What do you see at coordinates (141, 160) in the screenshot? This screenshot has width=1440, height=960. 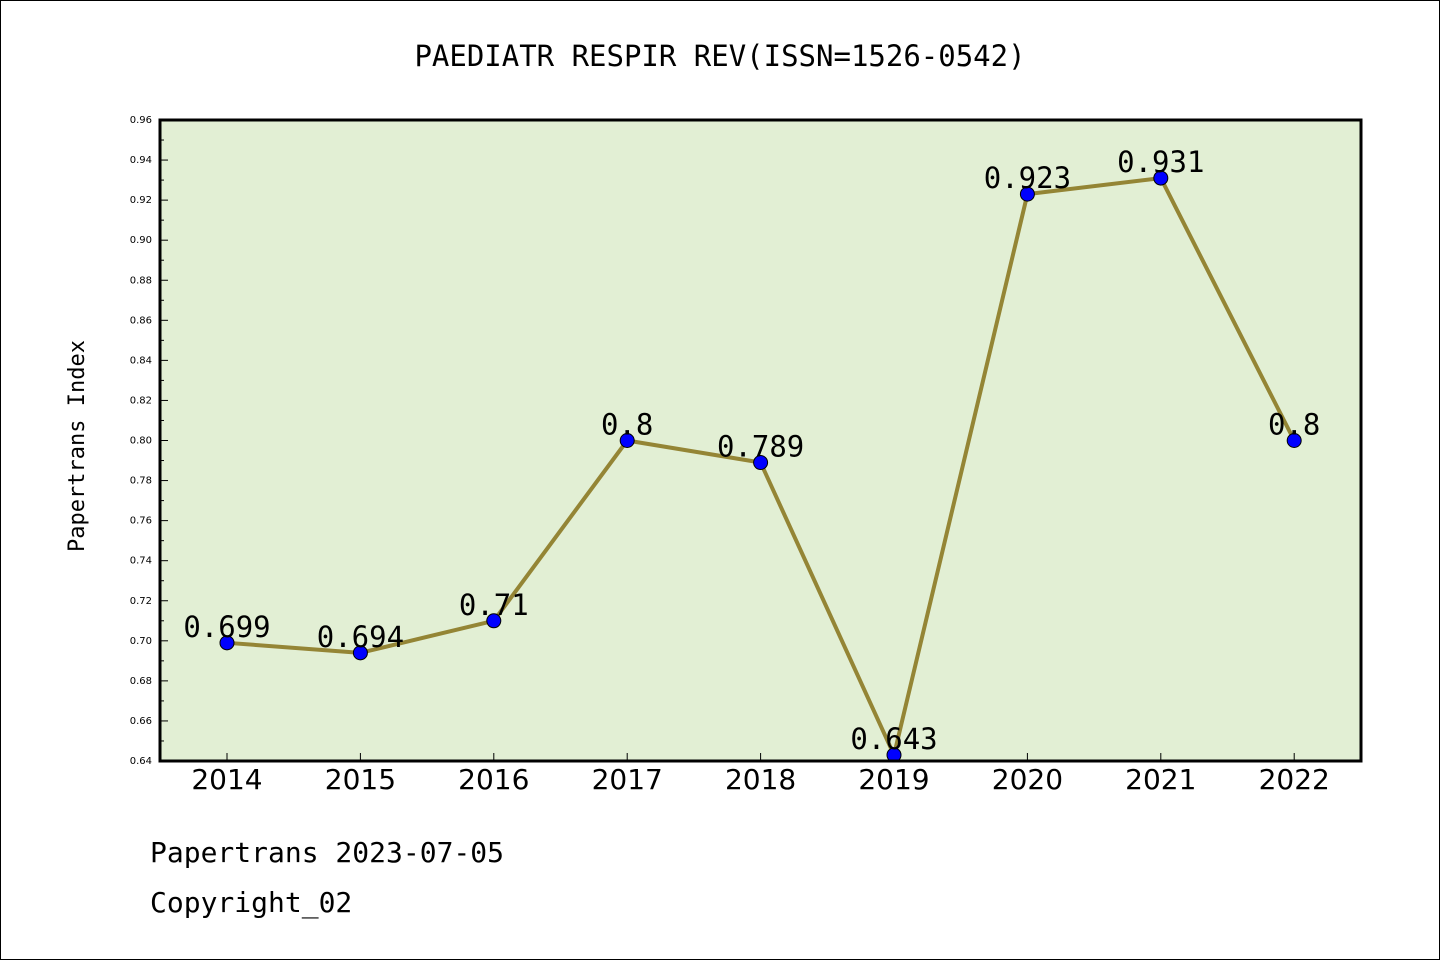 I see `y-tick-label: 0.94` at bounding box center [141, 160].